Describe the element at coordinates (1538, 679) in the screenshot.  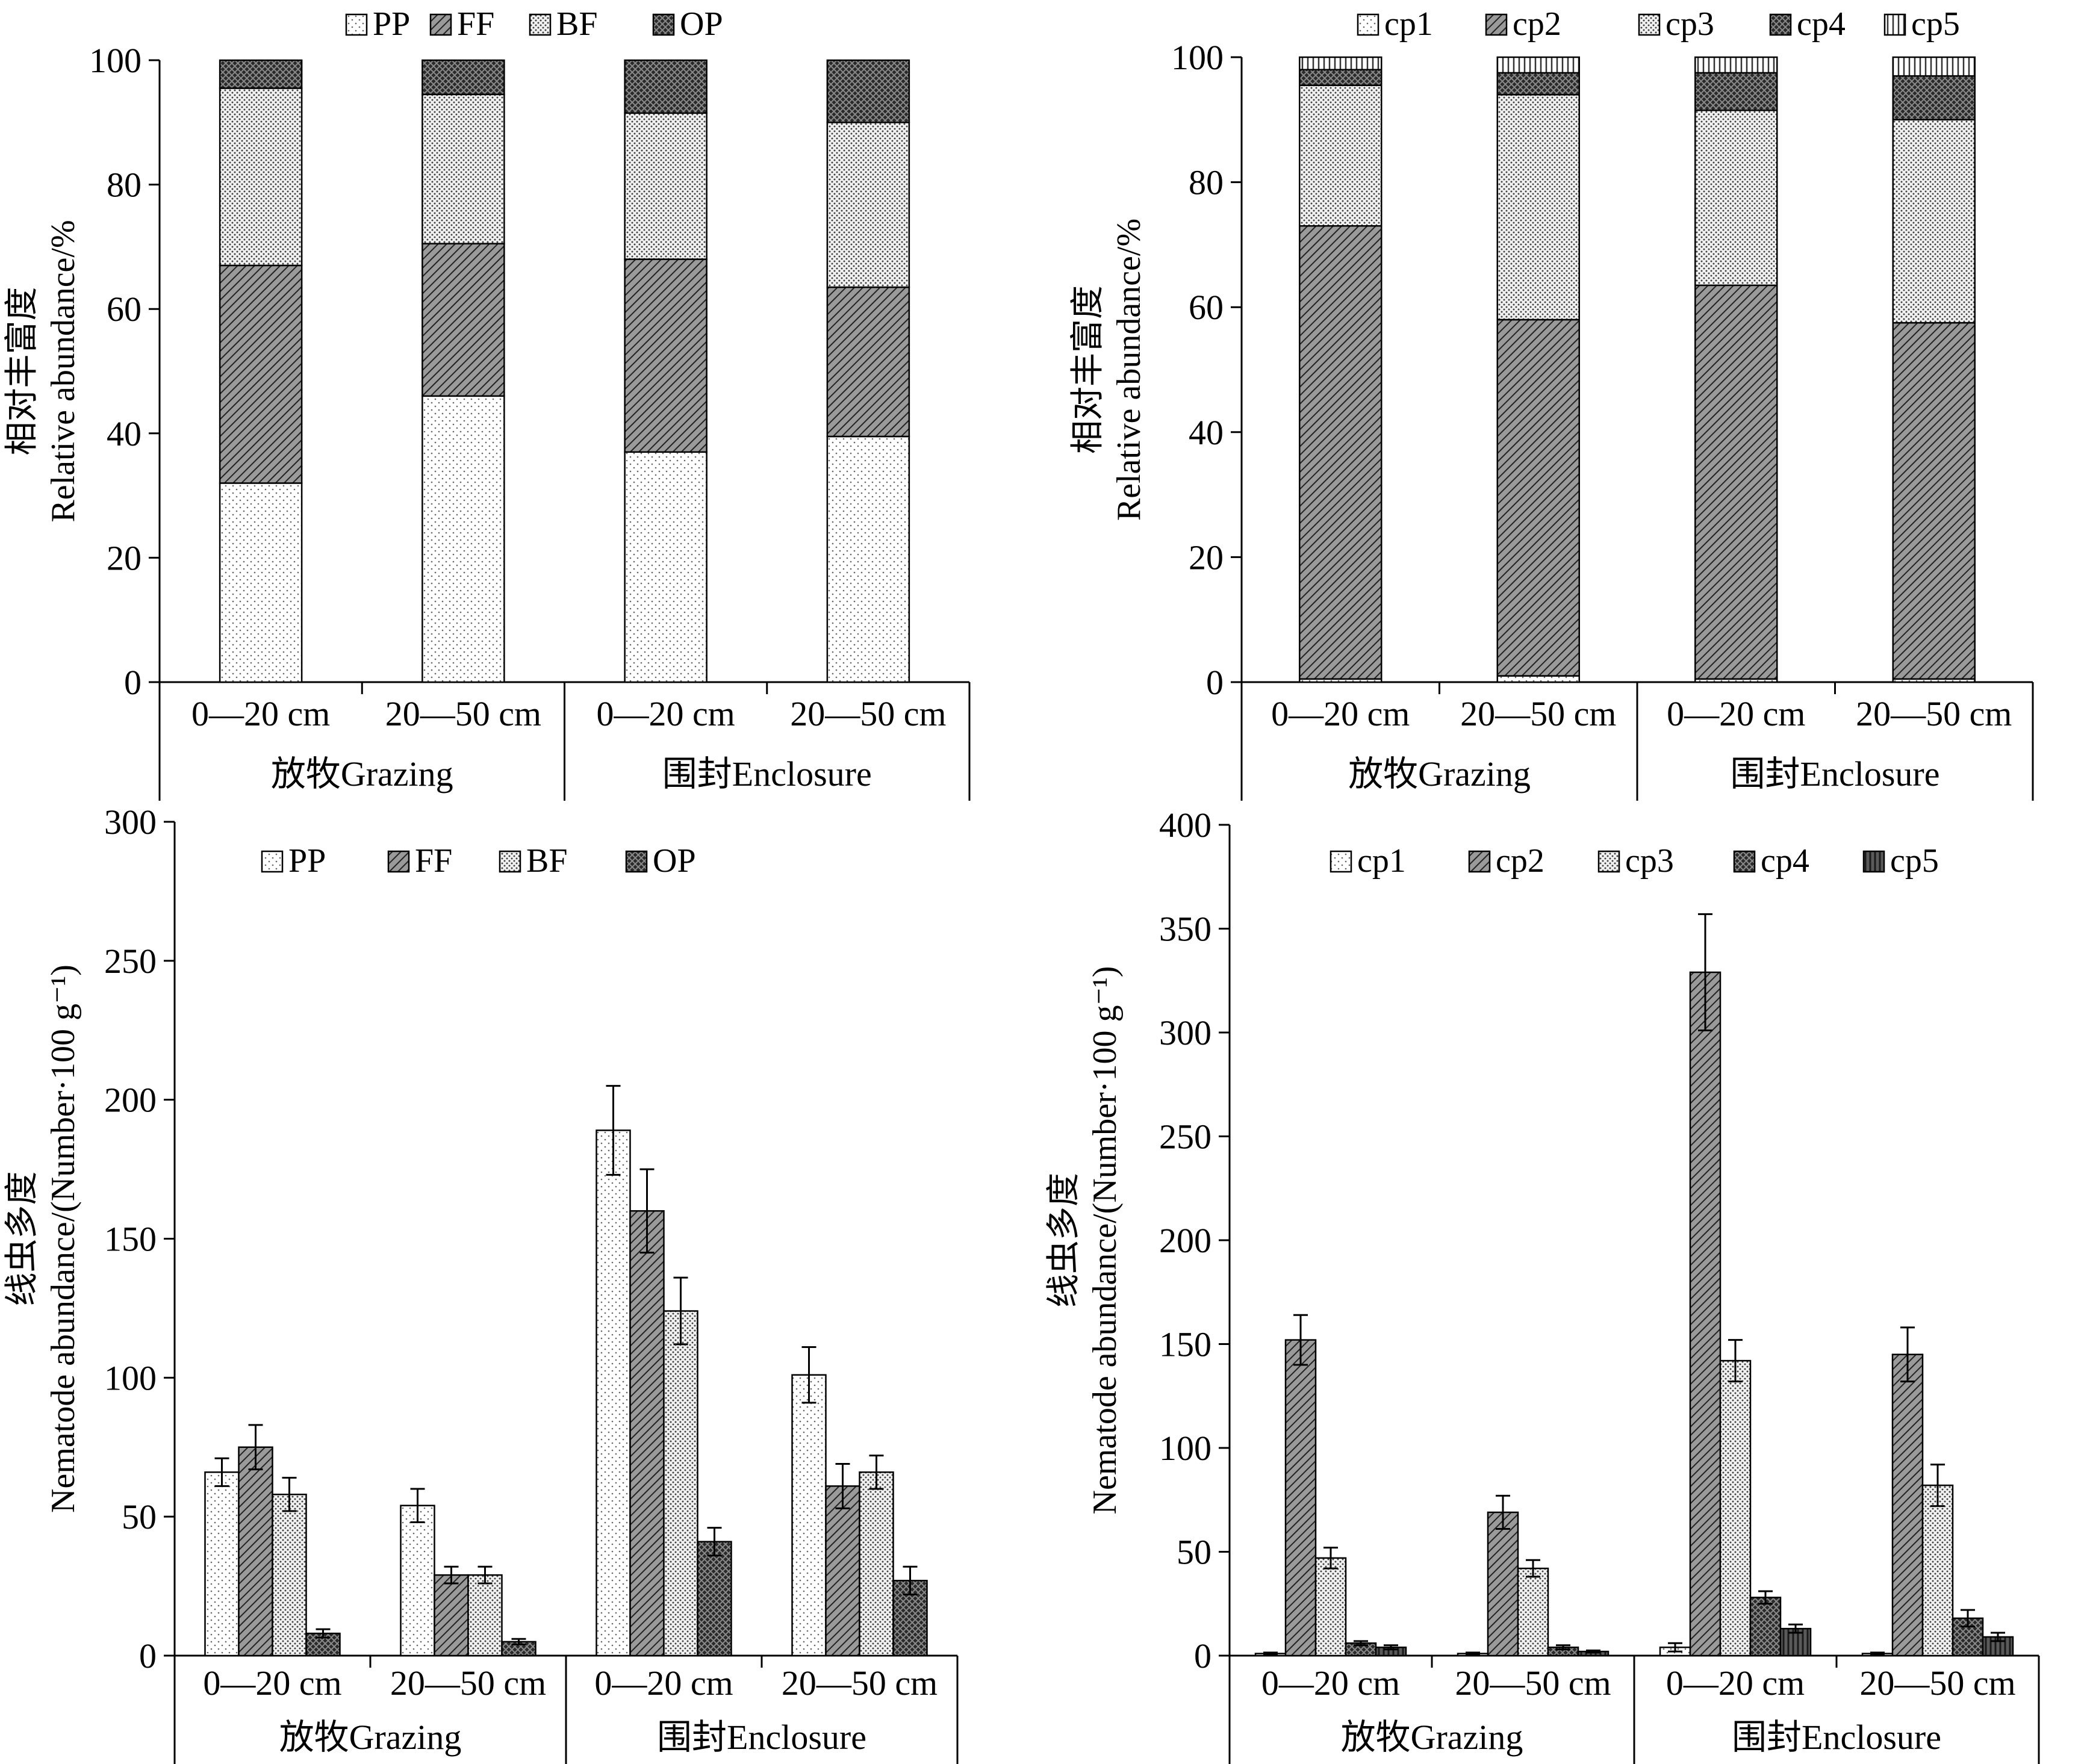
I see `bar-cp1` at that location.